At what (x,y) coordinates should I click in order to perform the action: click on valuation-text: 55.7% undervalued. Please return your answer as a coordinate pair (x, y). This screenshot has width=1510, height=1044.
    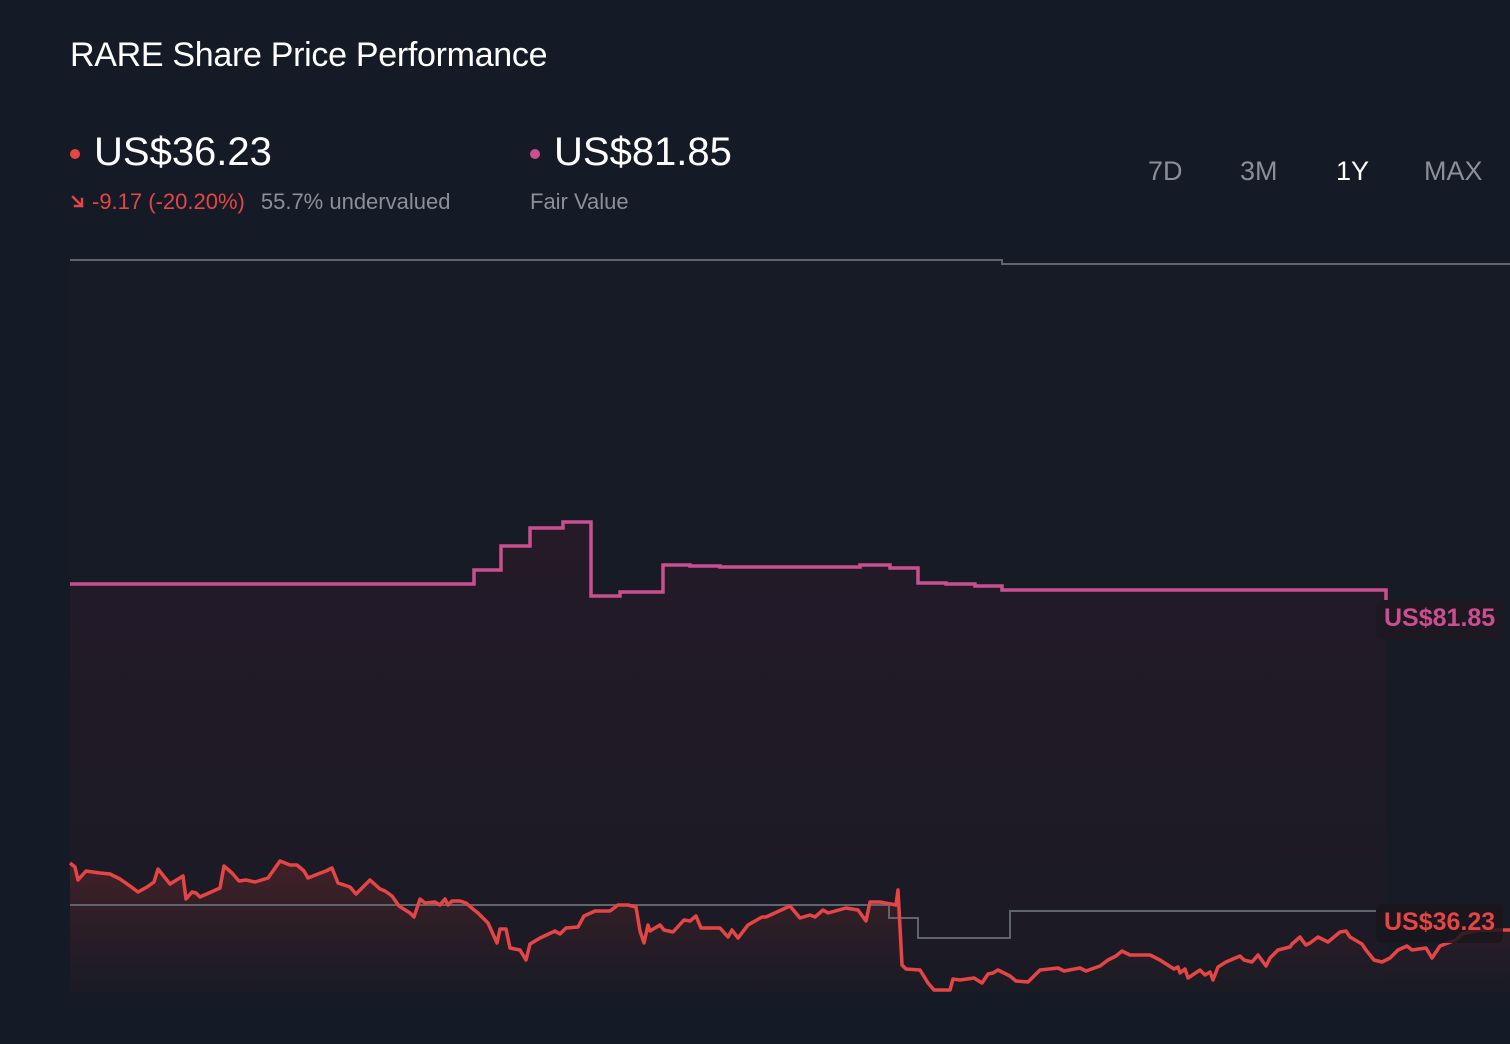
    Looking at the image, I should click on (355, 201).